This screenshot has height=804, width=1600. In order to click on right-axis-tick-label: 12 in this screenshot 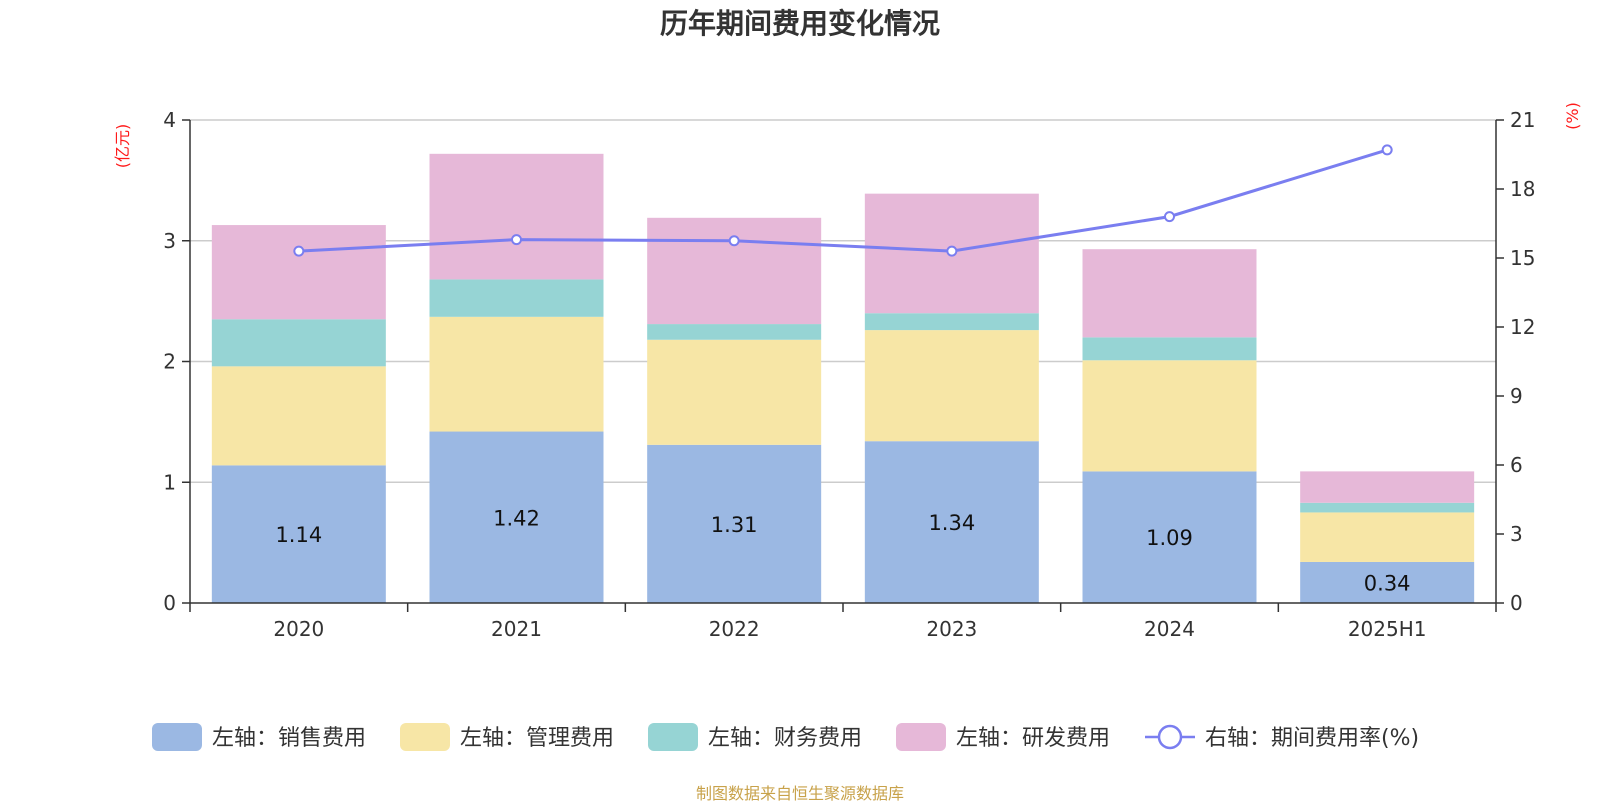, I will do `click(1522, 327)`.